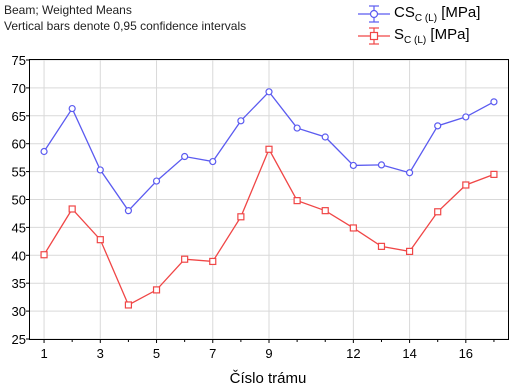 Image resolution: width=513 pixels, height=388 pixels. Describe the element at coordinates (268, 378) in the screenshot. I see `x-axis-label: Číslo trámu` at that location.